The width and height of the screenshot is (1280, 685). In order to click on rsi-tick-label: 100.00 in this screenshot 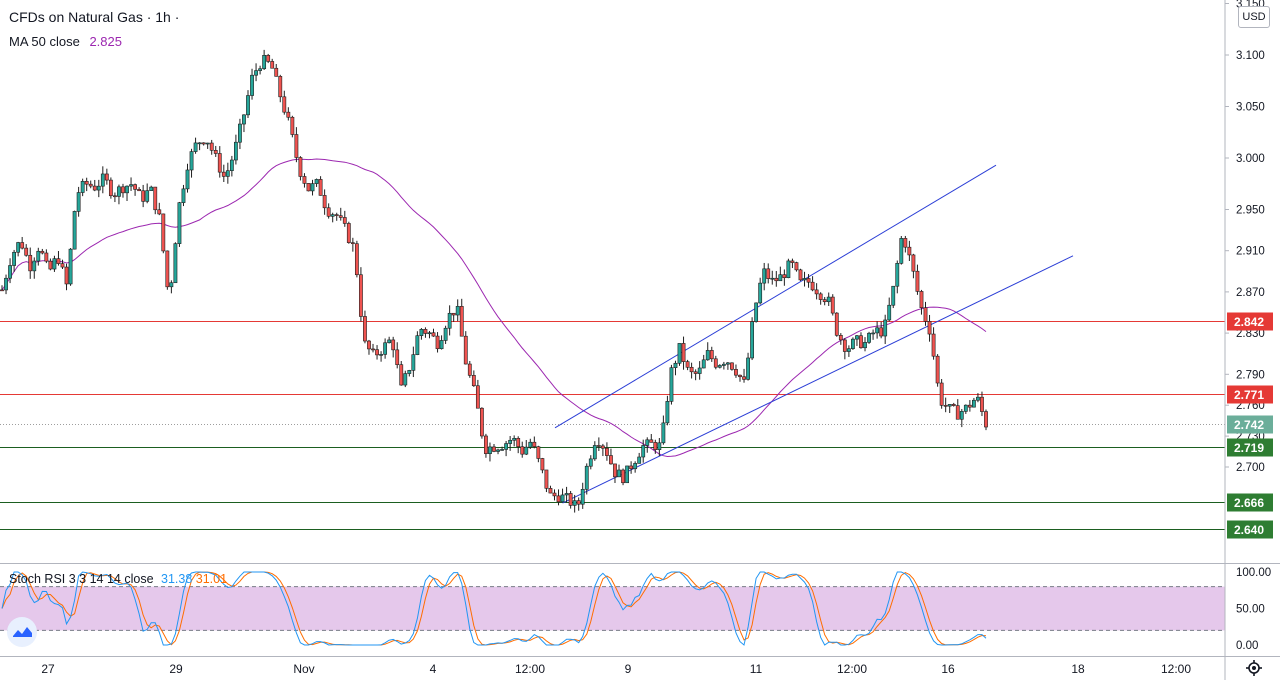, I will do `click(1253, 573)`.